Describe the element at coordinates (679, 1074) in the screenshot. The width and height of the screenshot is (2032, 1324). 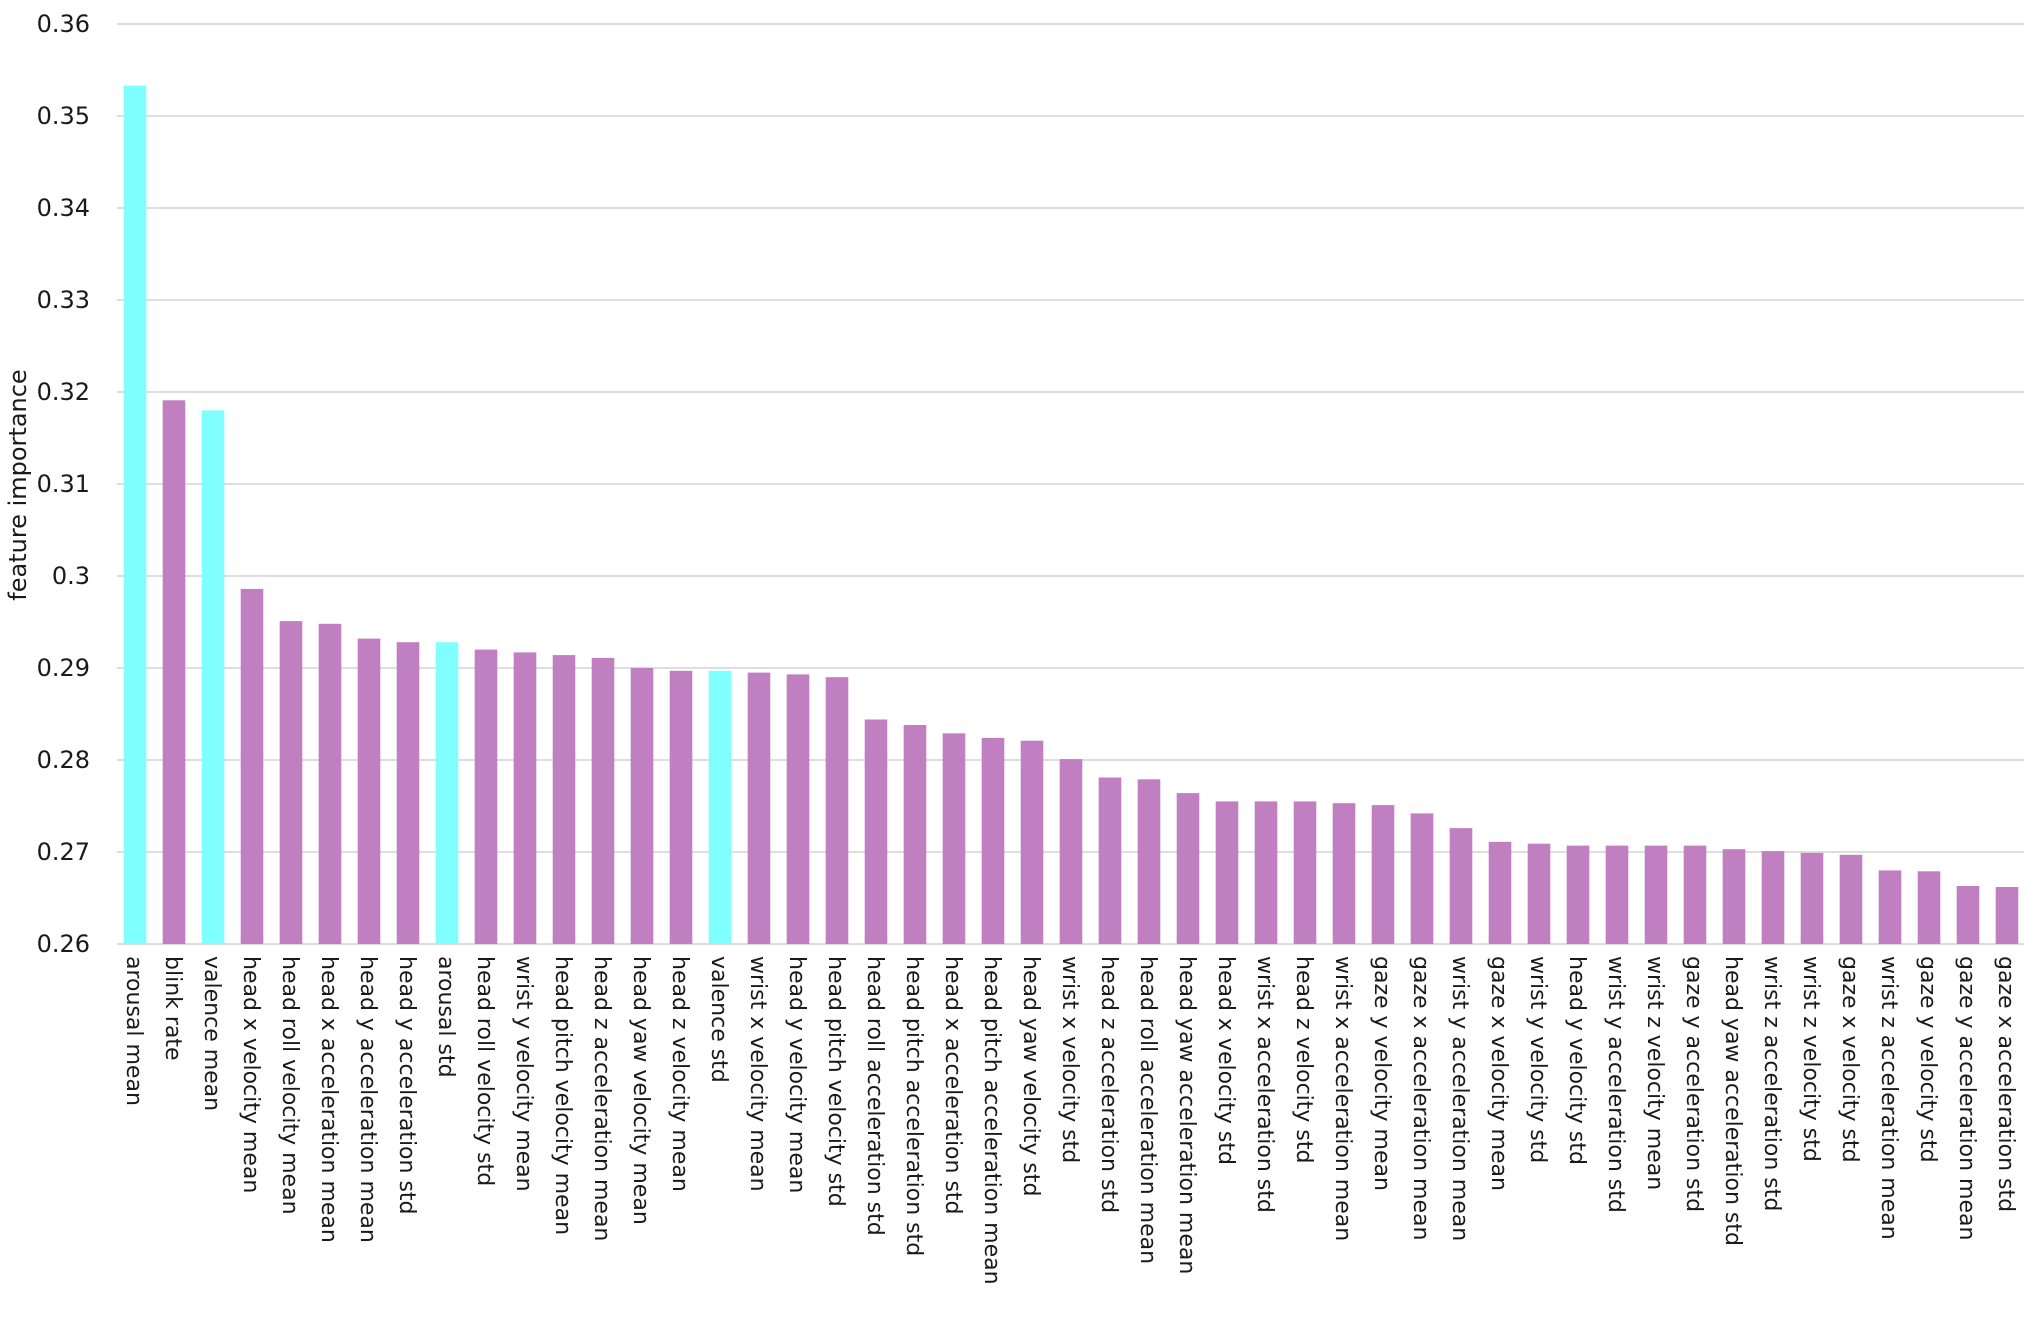
I see `x-tick-label: head z velocity mean` at that location.